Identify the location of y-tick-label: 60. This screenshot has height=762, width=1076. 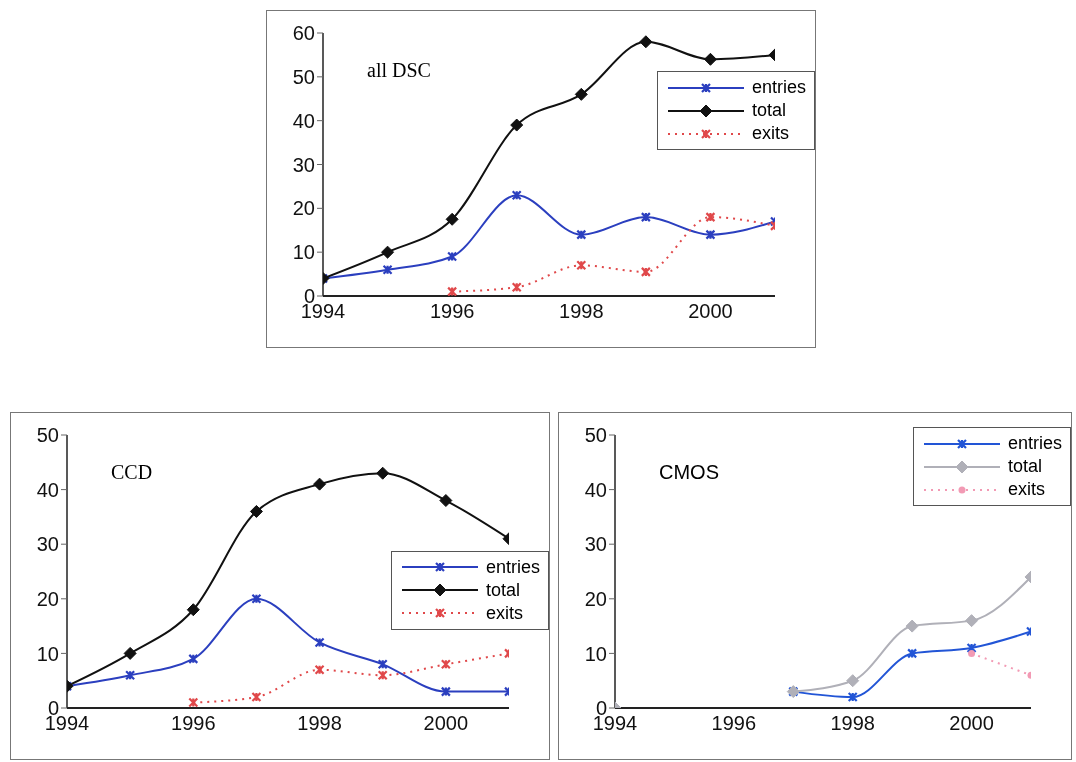
(303, 33).